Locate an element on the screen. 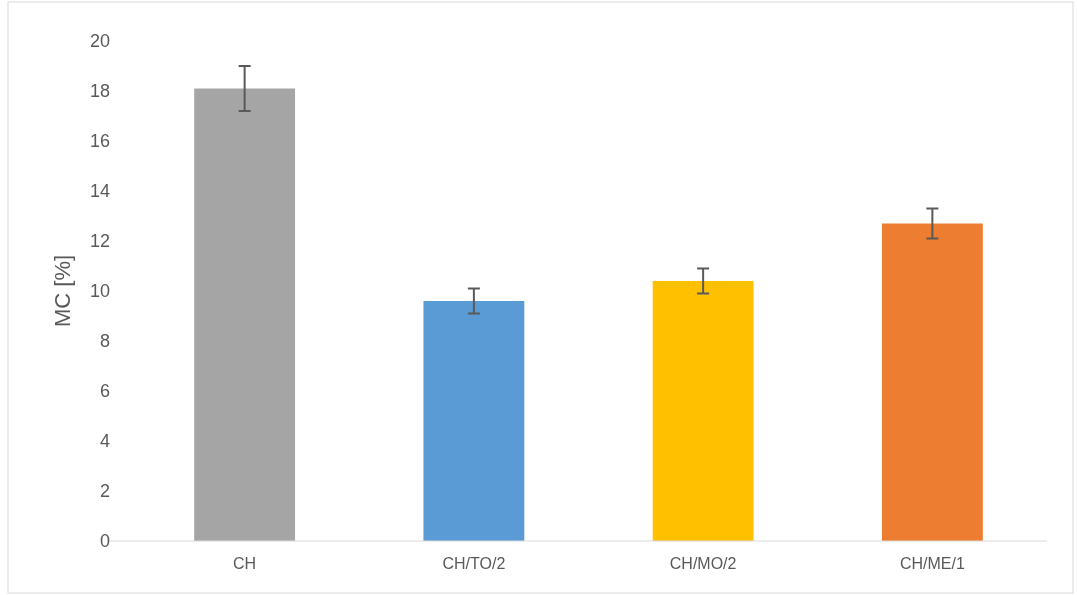 The image size is (1077, 595). y-tick-label: 16 is located at coordinates (99, 141).